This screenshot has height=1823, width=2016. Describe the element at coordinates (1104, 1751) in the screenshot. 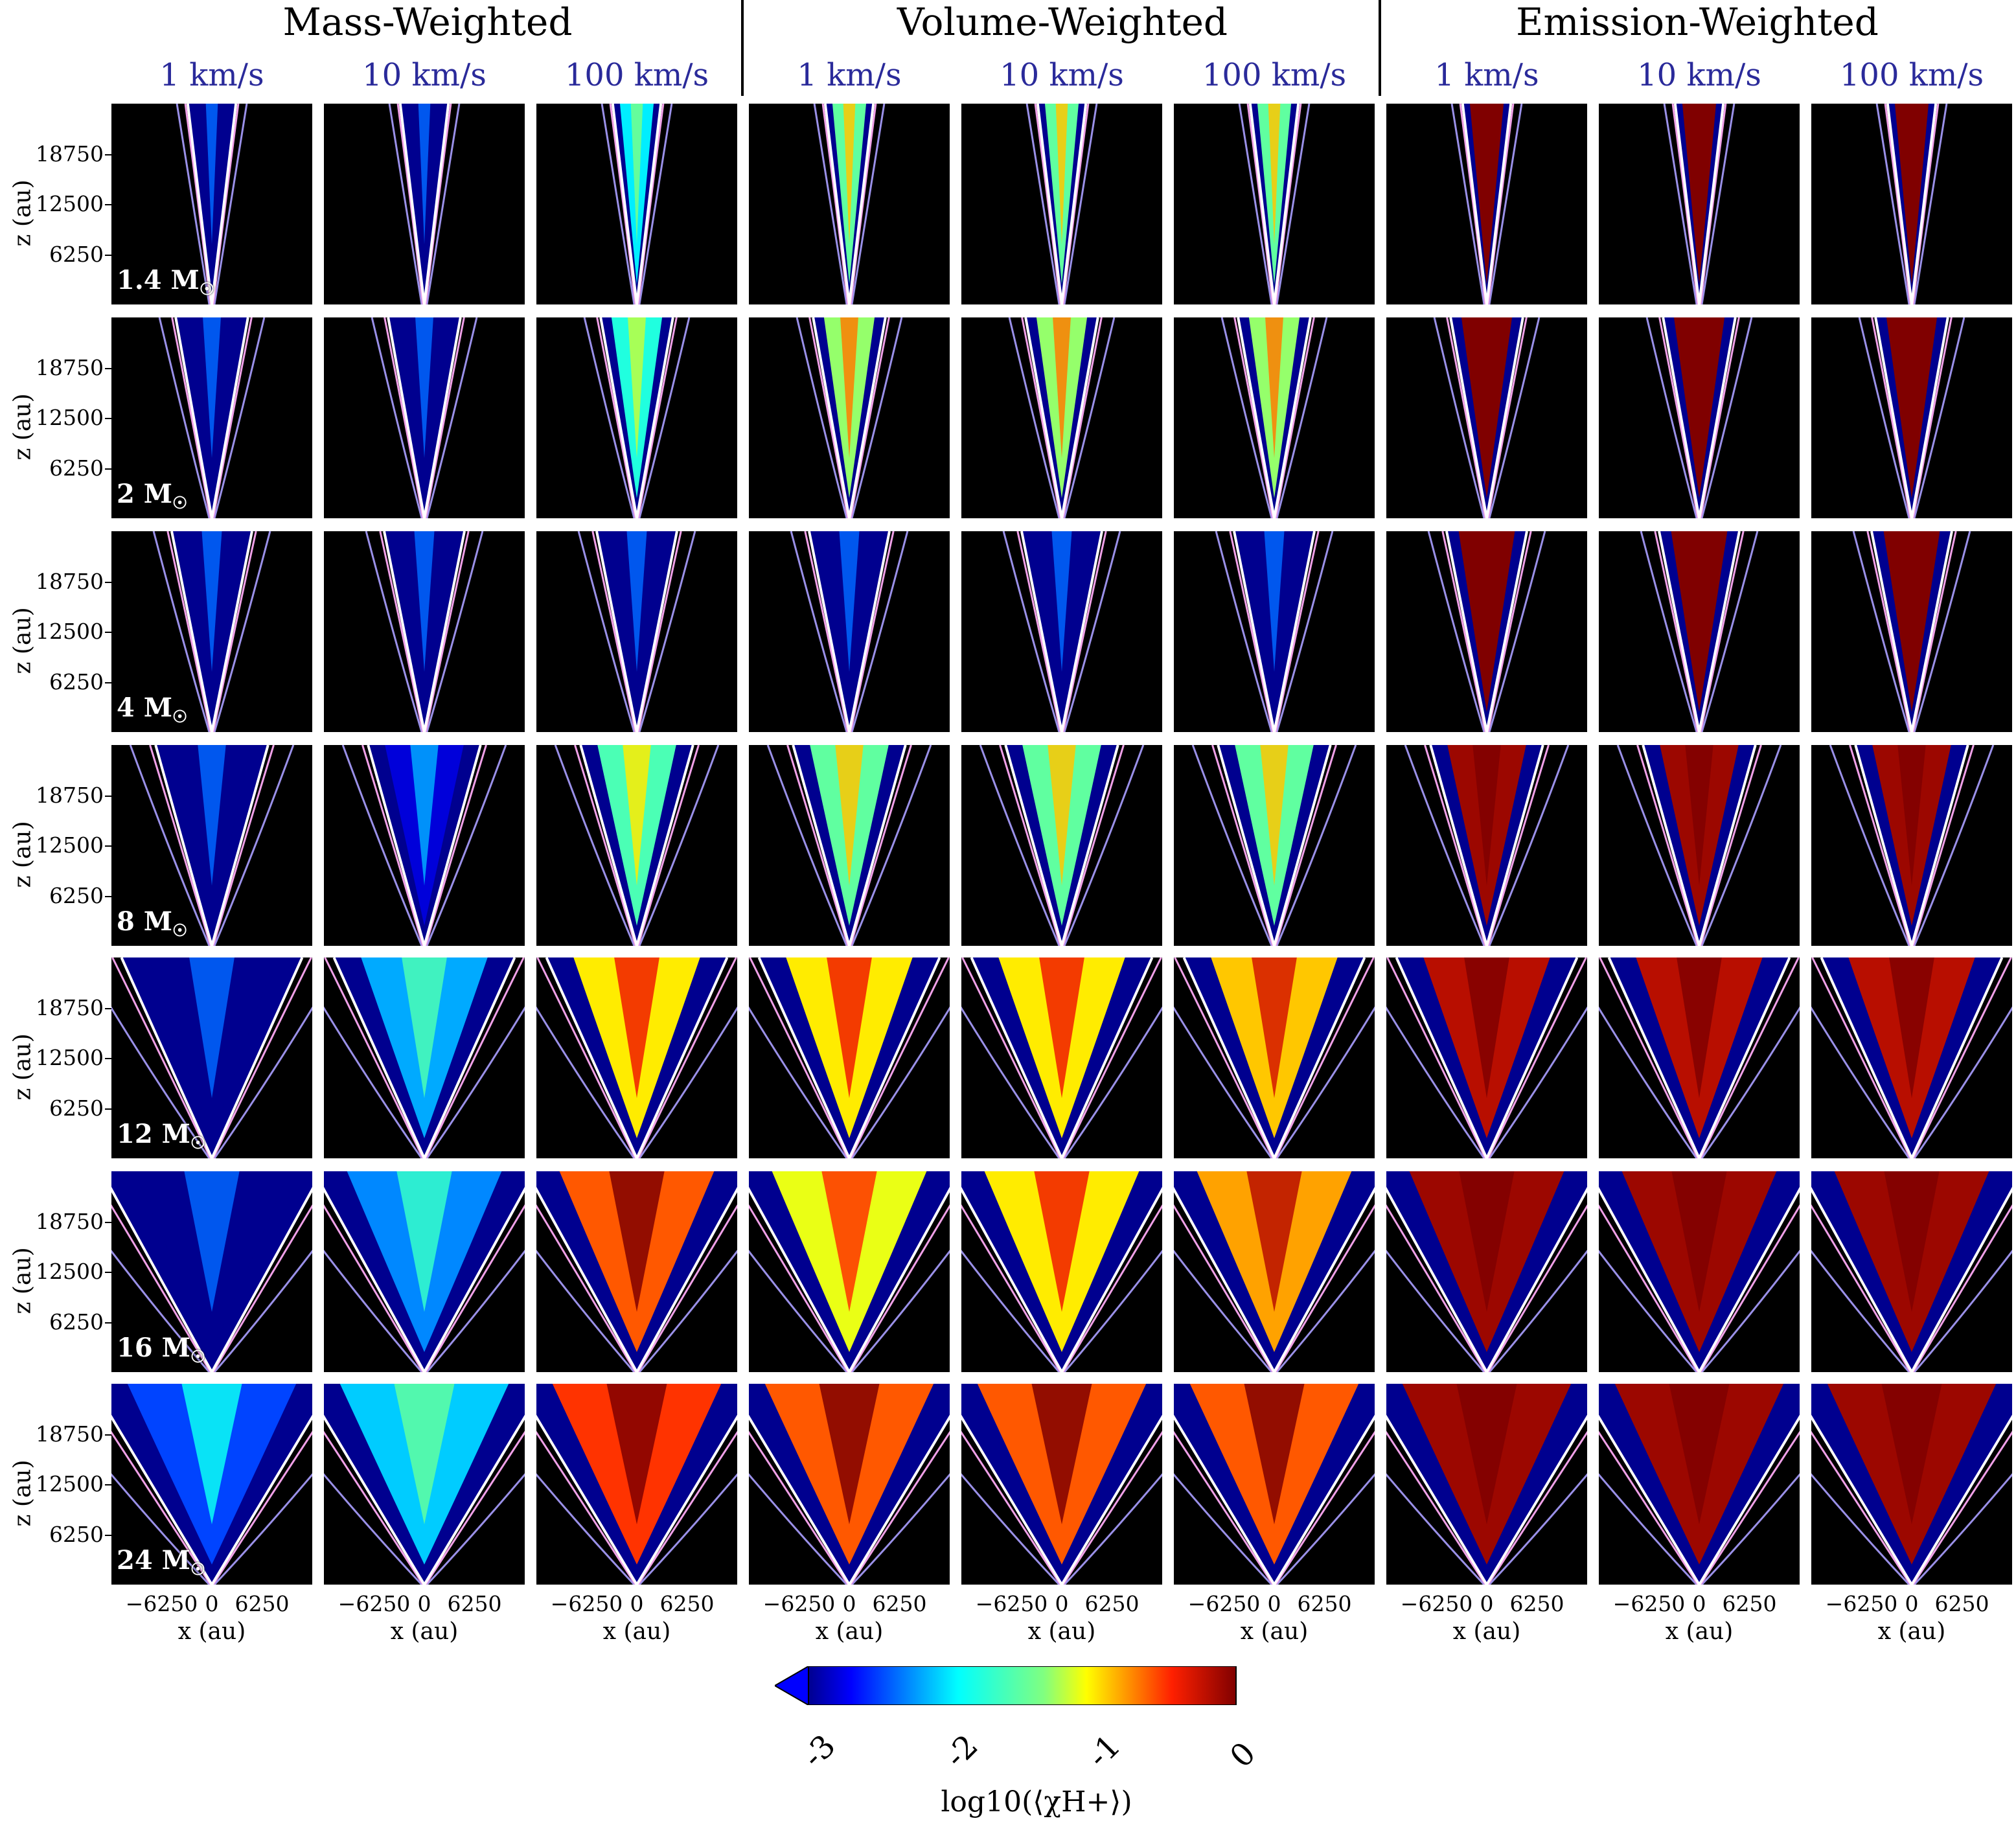

I see `colorbar-tick-label: -1` at that location.